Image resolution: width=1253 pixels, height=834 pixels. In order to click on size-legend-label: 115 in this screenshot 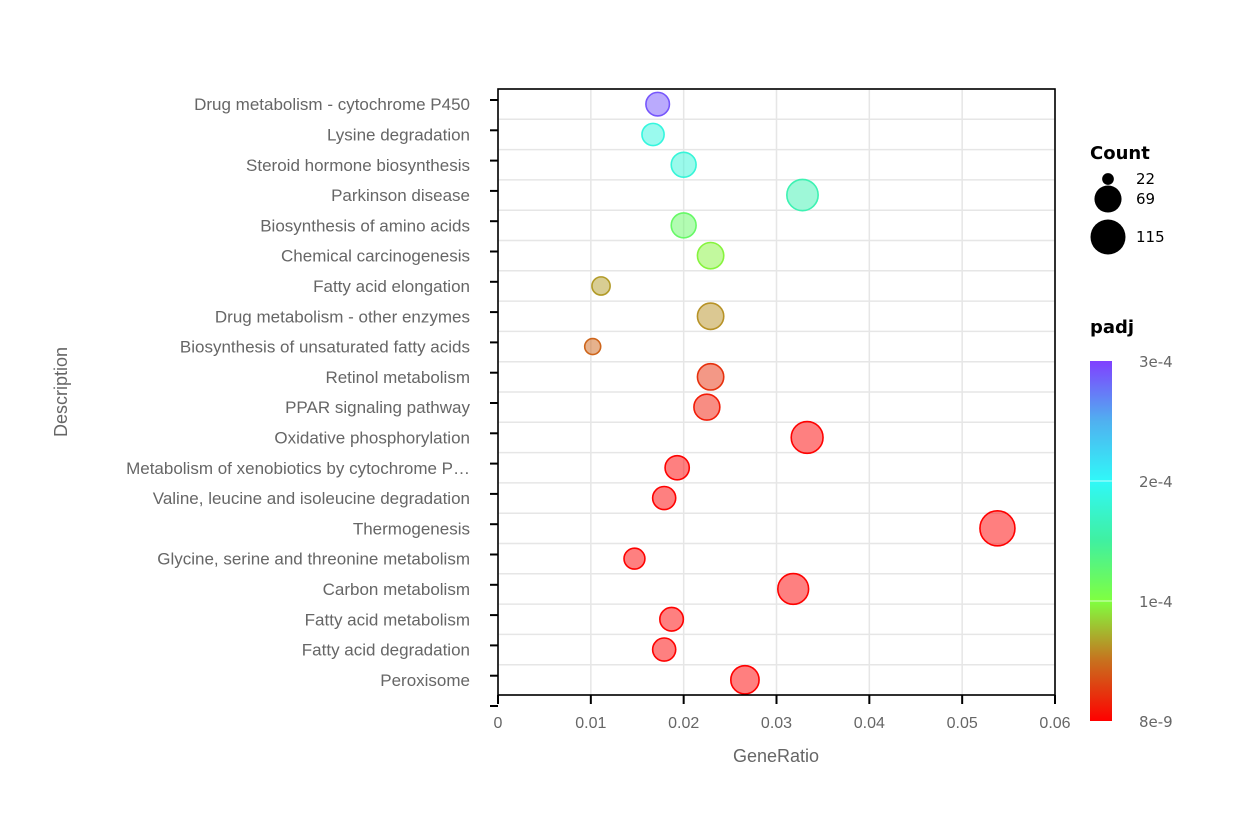, I will do `click(1150, 237)`.